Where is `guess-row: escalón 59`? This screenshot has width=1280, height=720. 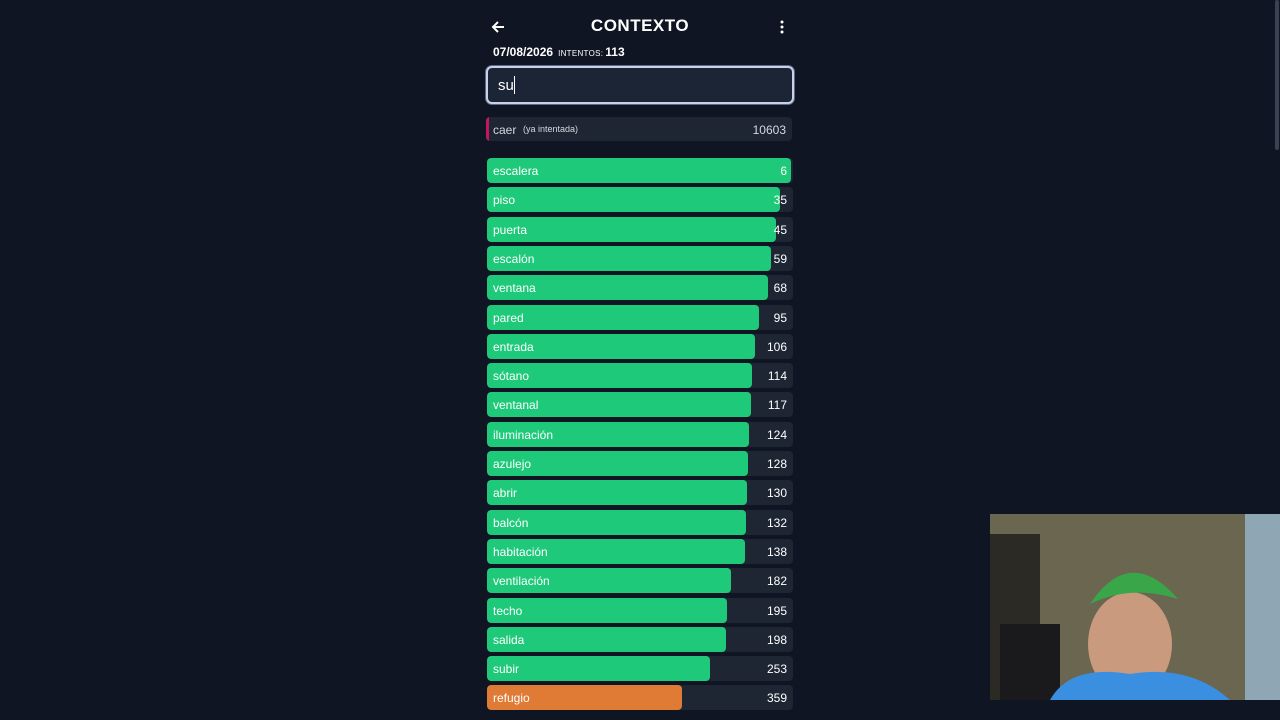 guess-row: escalón 59 is located at coordinates (640, 258).